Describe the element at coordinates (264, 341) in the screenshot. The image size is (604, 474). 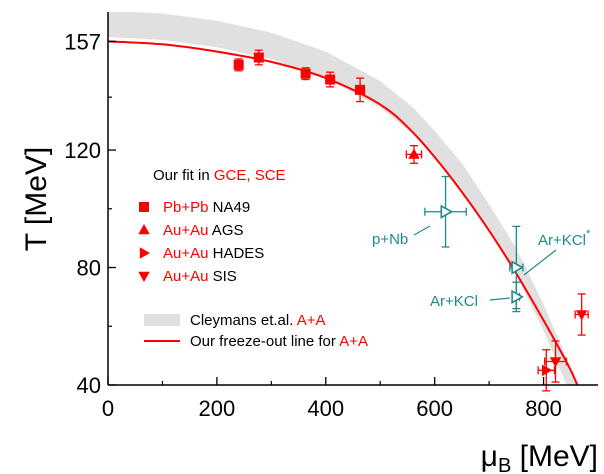
I see `legend-label-text: Our freeze-out line for` at that location.